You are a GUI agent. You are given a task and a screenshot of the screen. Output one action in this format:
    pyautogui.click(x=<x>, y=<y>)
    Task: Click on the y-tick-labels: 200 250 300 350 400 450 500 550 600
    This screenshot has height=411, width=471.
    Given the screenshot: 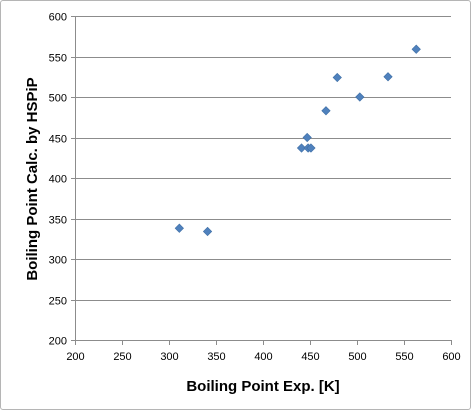 What is the action you would take?
    pyautogui.click(x=58, y=180)
    